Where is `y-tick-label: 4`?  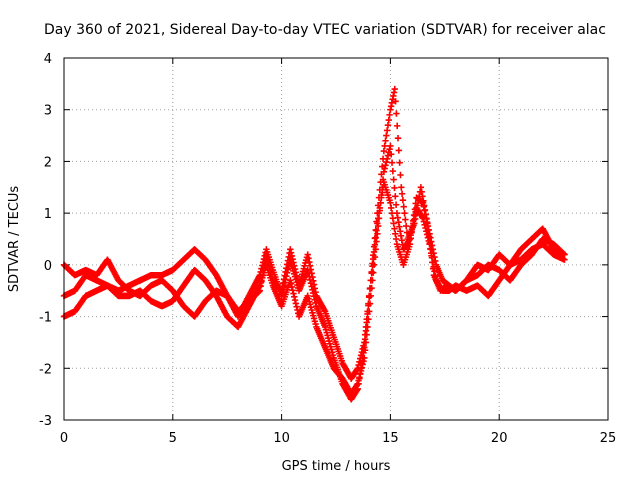
y-tick-label: 4 is located at coordinates (48, 59).